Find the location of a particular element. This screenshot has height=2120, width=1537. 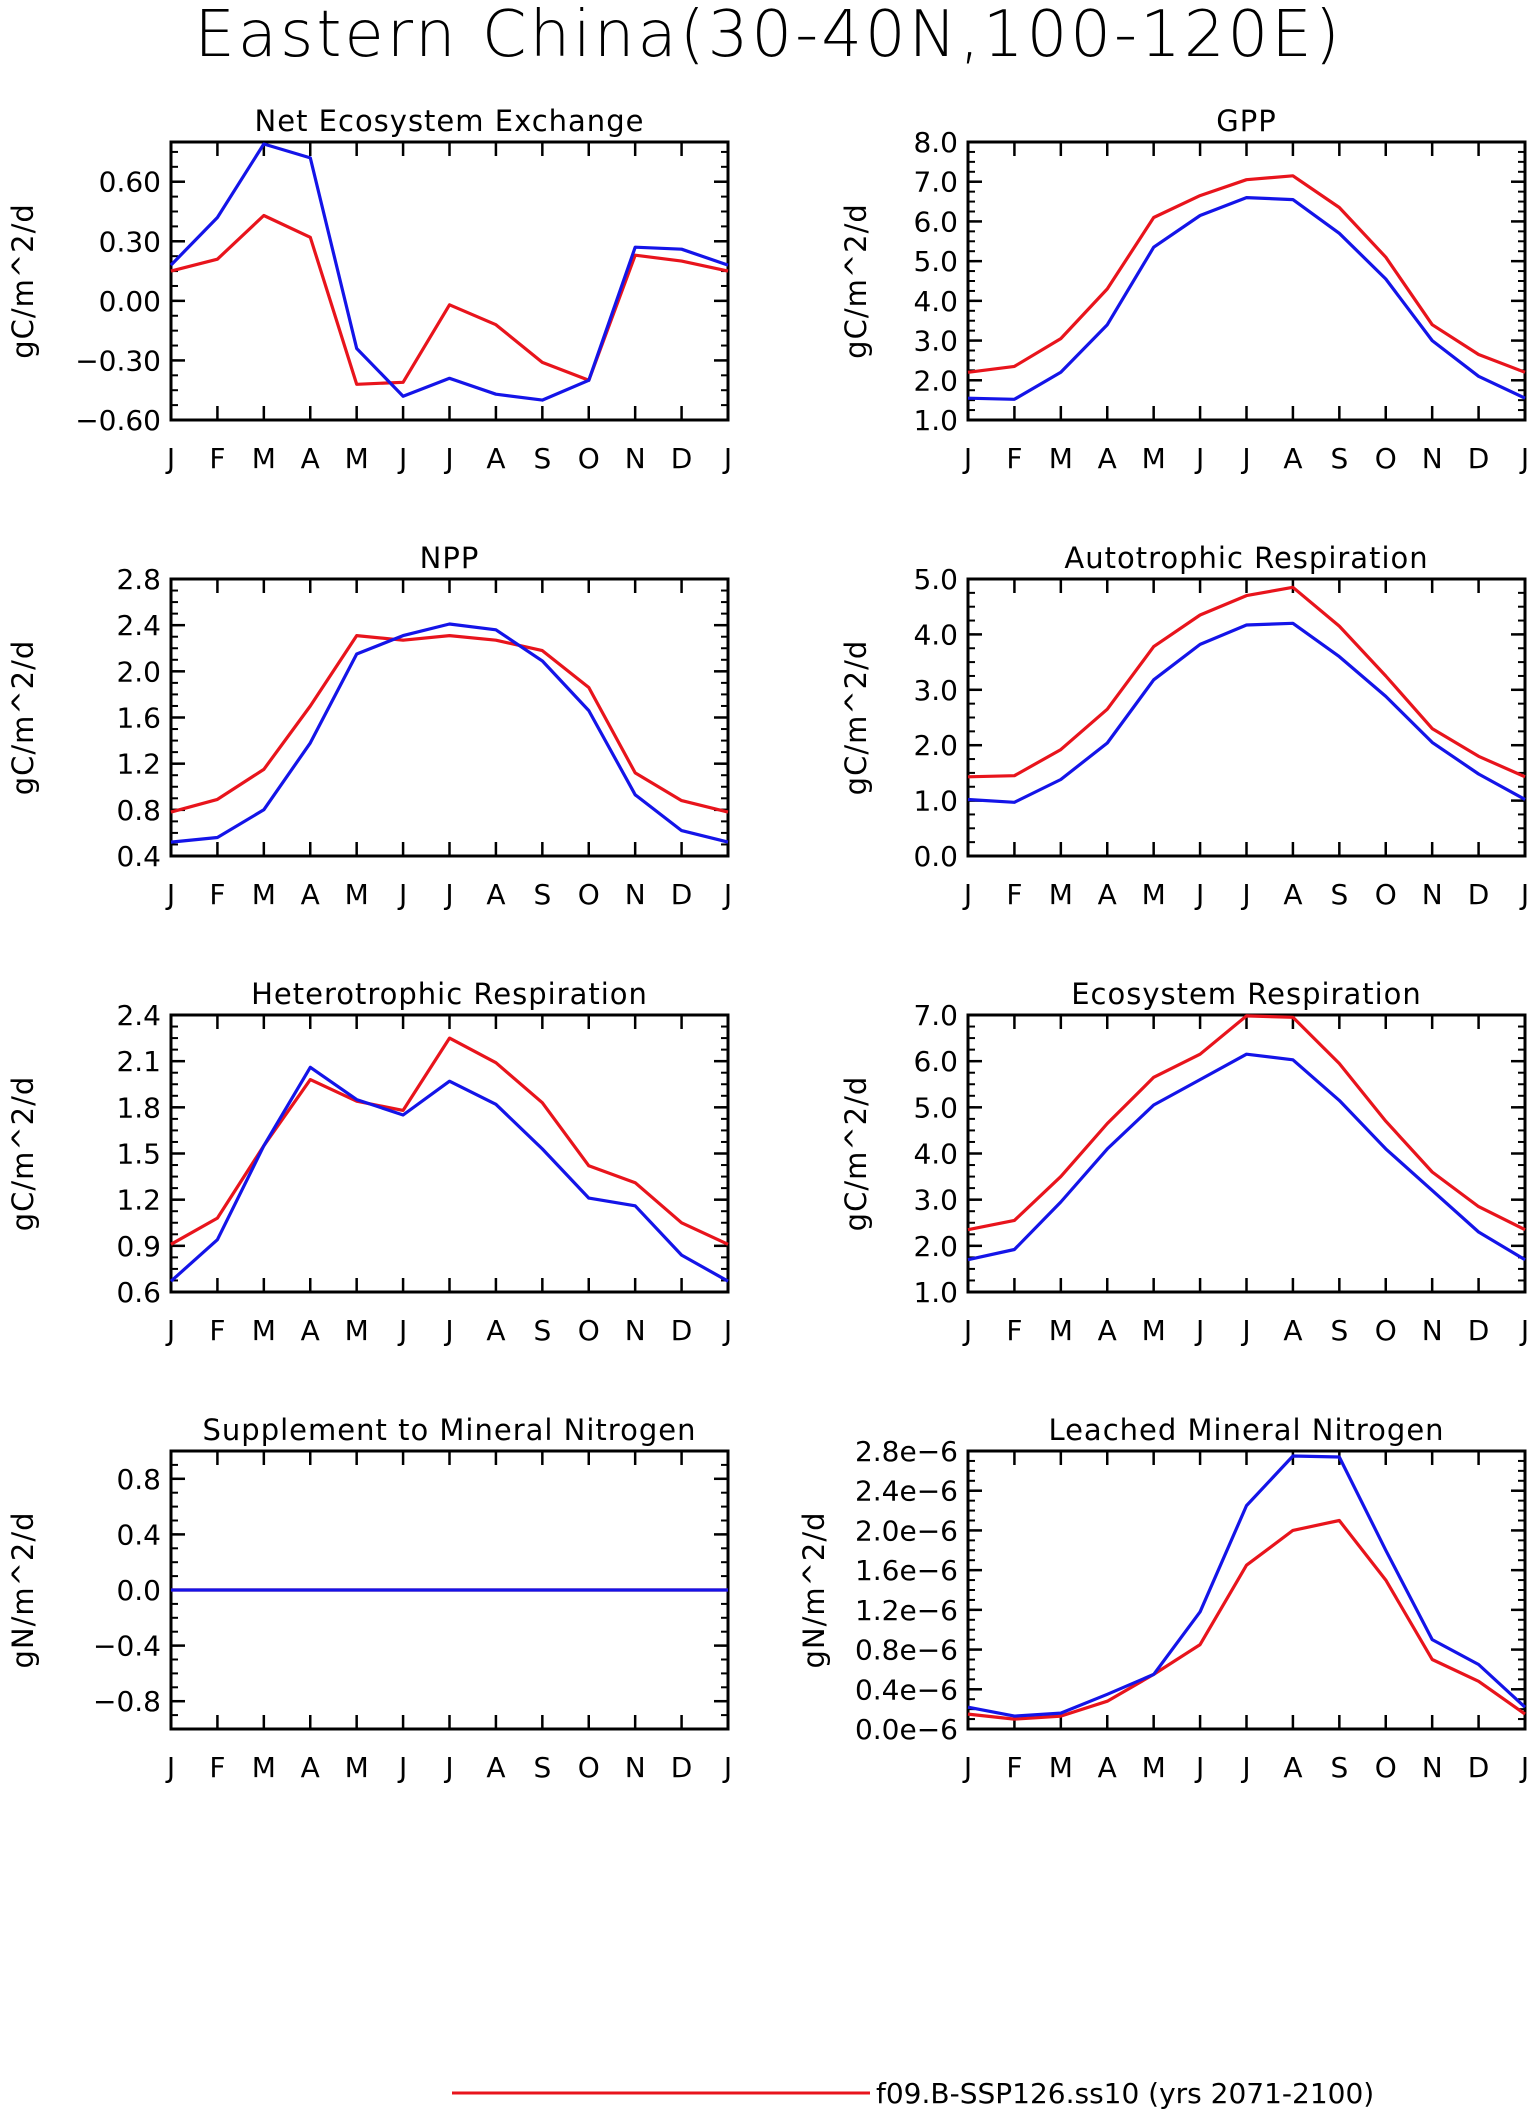

y-tick-label: 0.4e−6 is located at coordinates (906, 1689).